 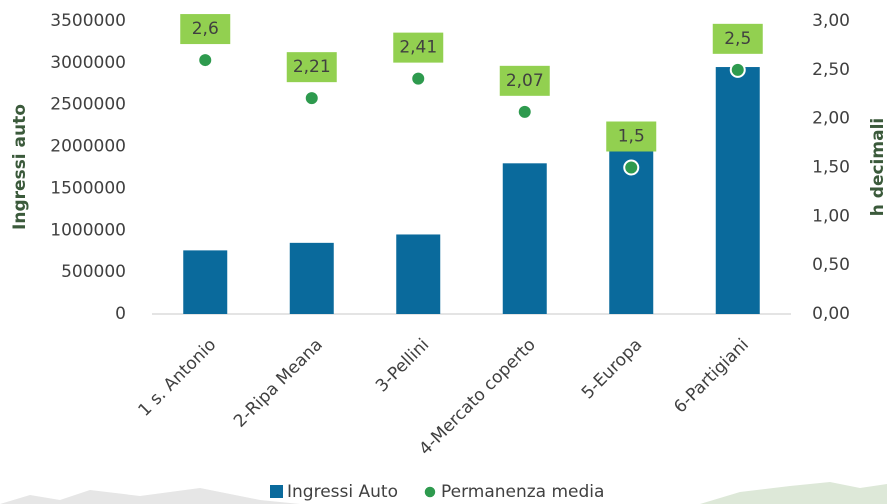 I want to click on data-label: 2,07, so click(x=525, y=81).